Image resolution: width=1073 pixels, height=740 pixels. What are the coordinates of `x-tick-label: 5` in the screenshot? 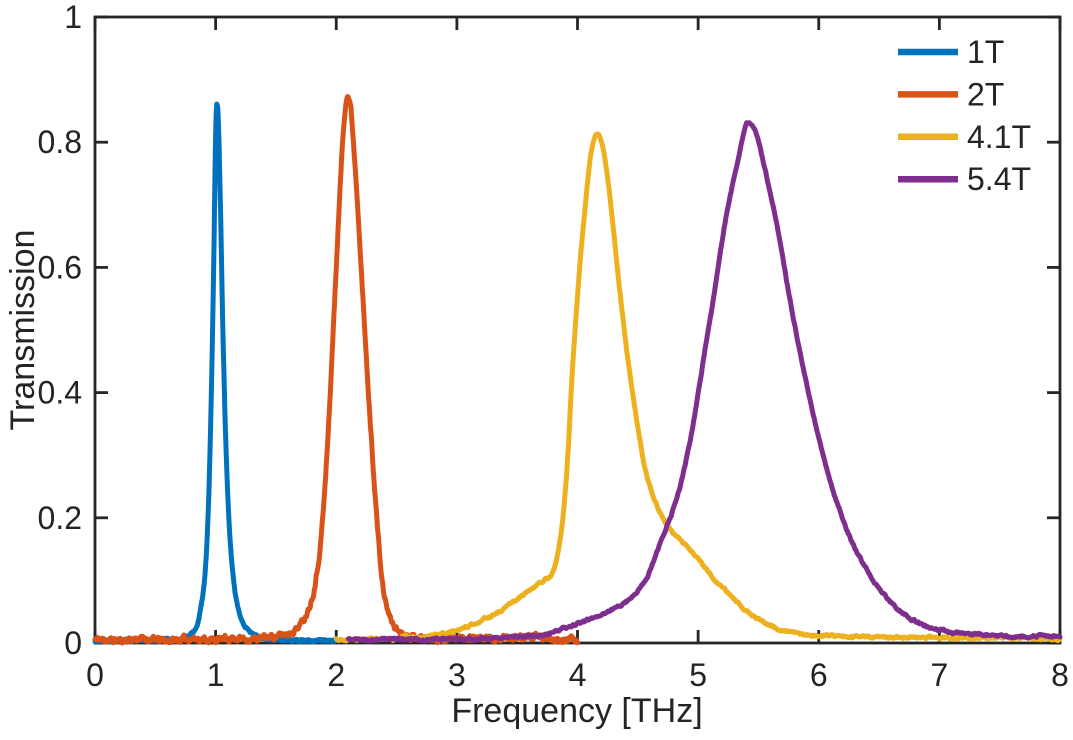 It's located at (698, 675).